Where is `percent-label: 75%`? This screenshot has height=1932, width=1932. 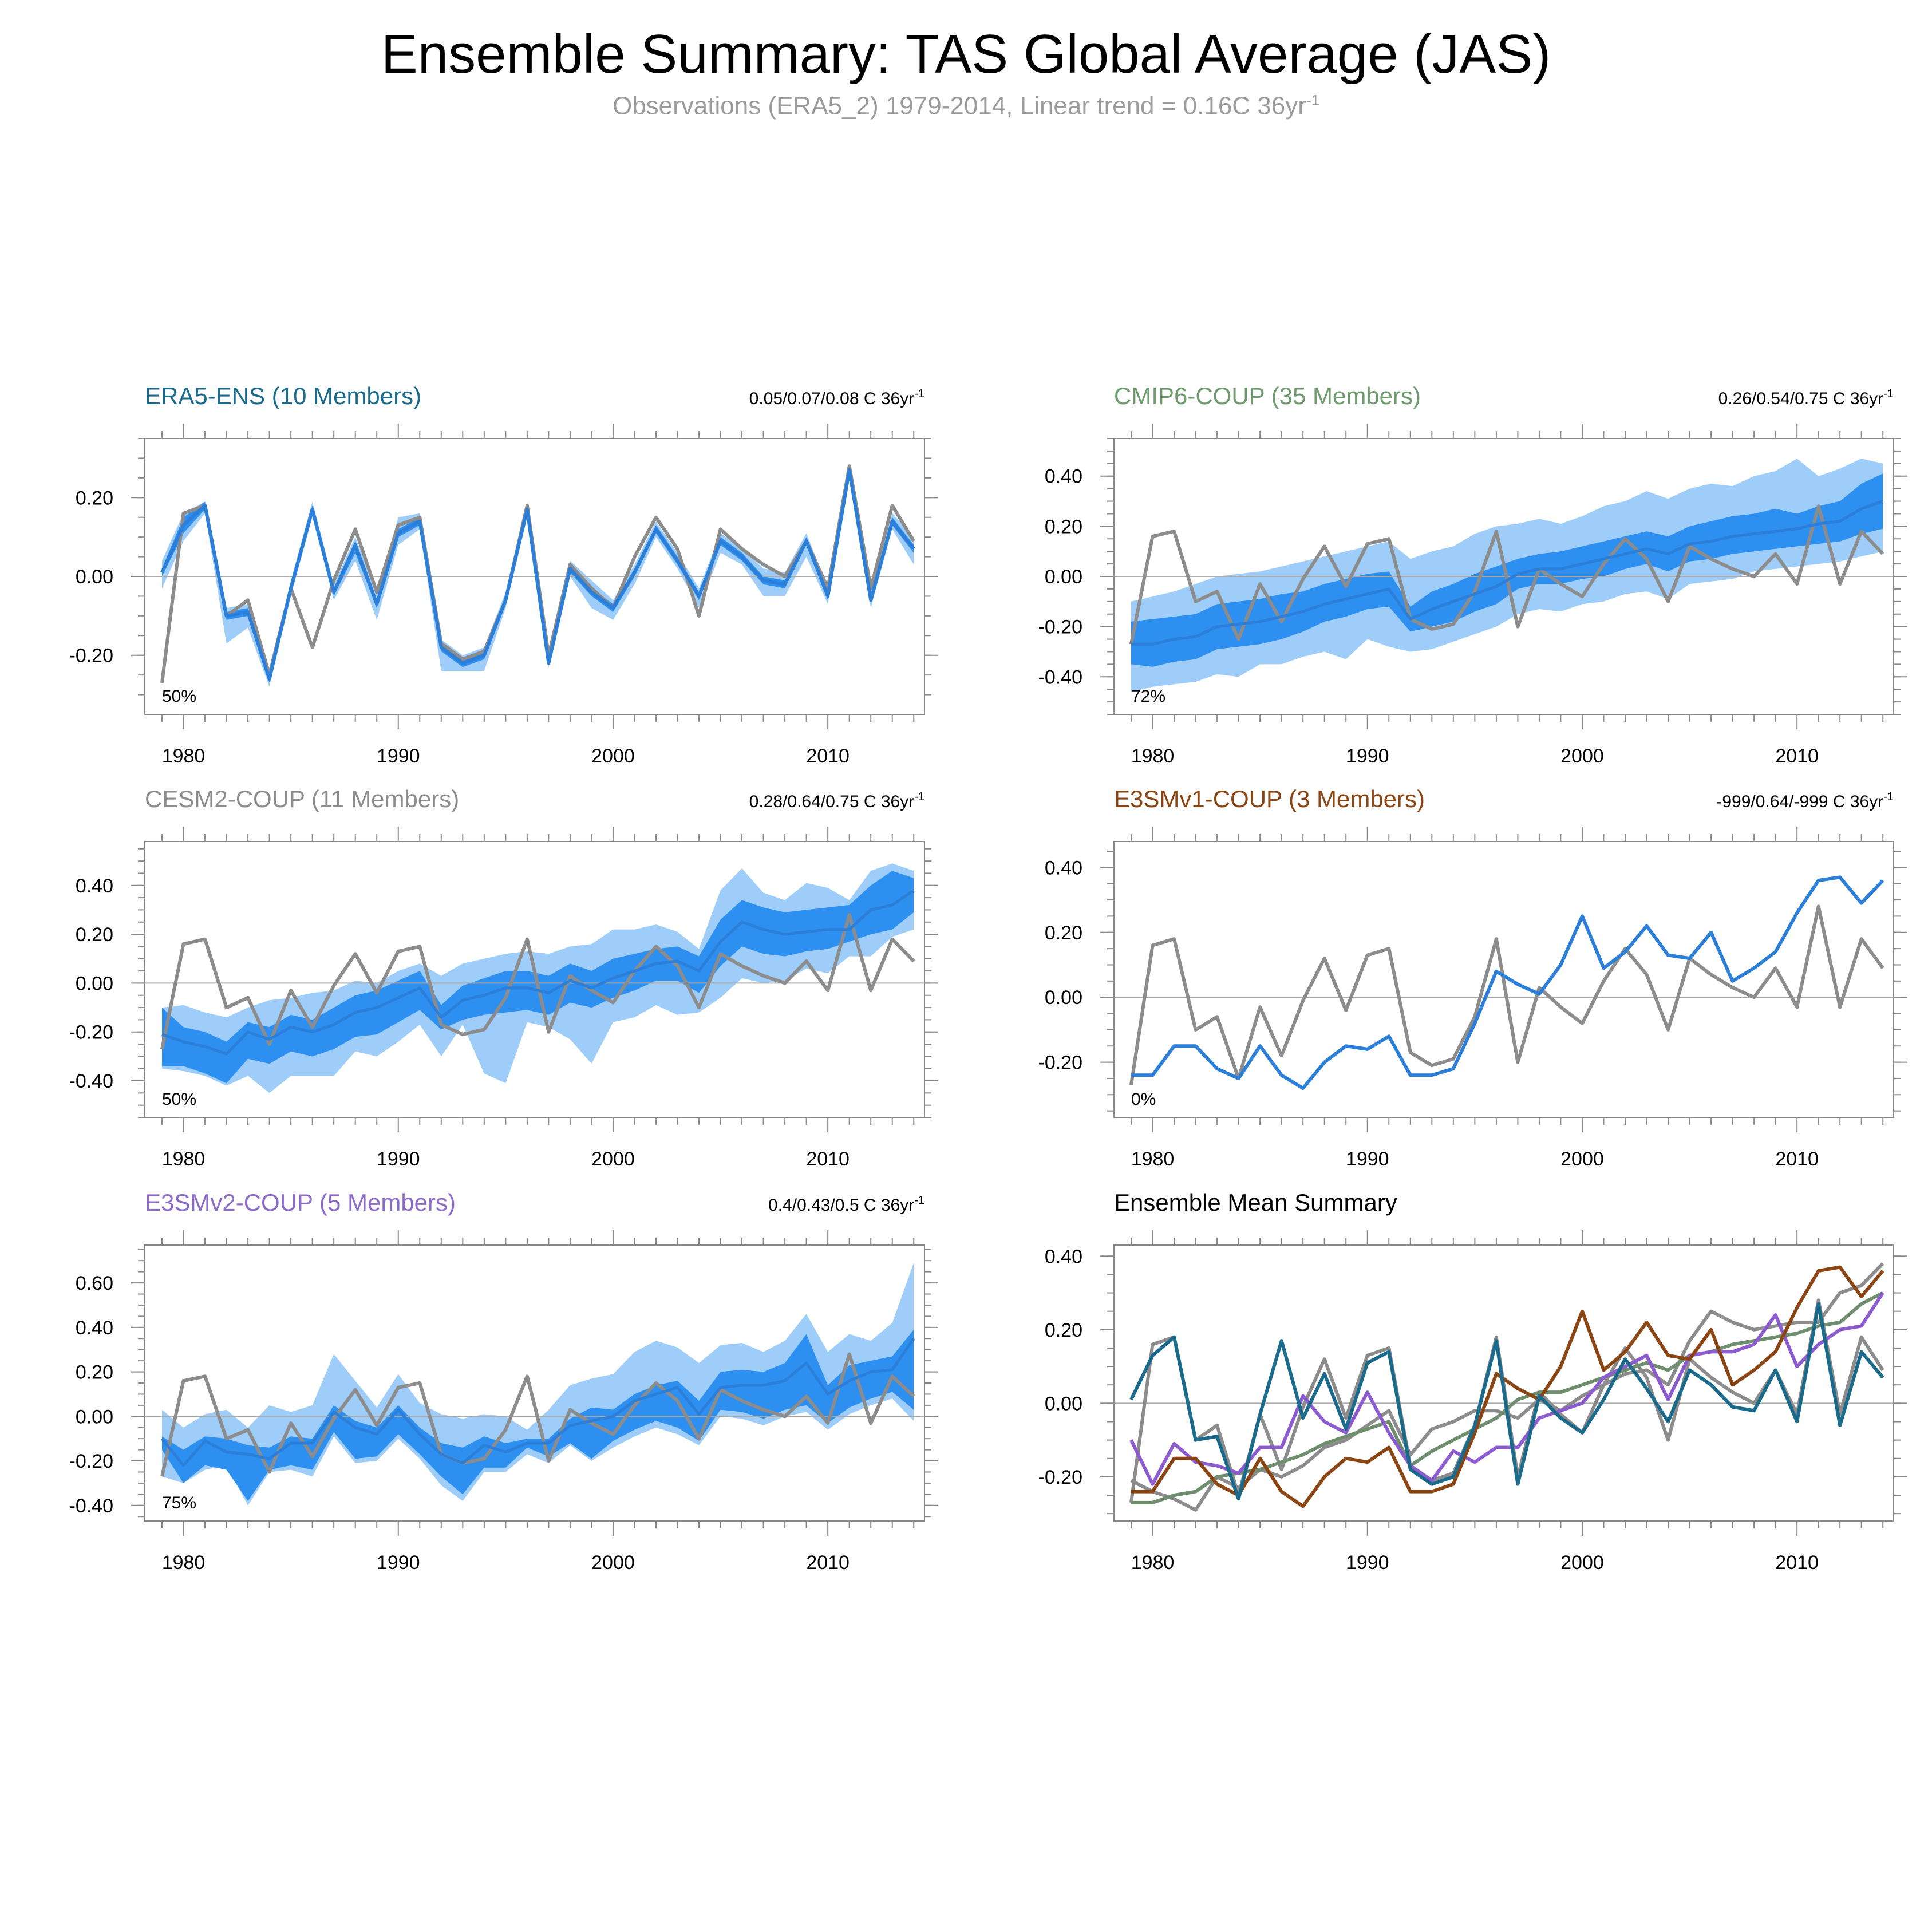 percent-label: 75% is located at coordinates (179, 1503).